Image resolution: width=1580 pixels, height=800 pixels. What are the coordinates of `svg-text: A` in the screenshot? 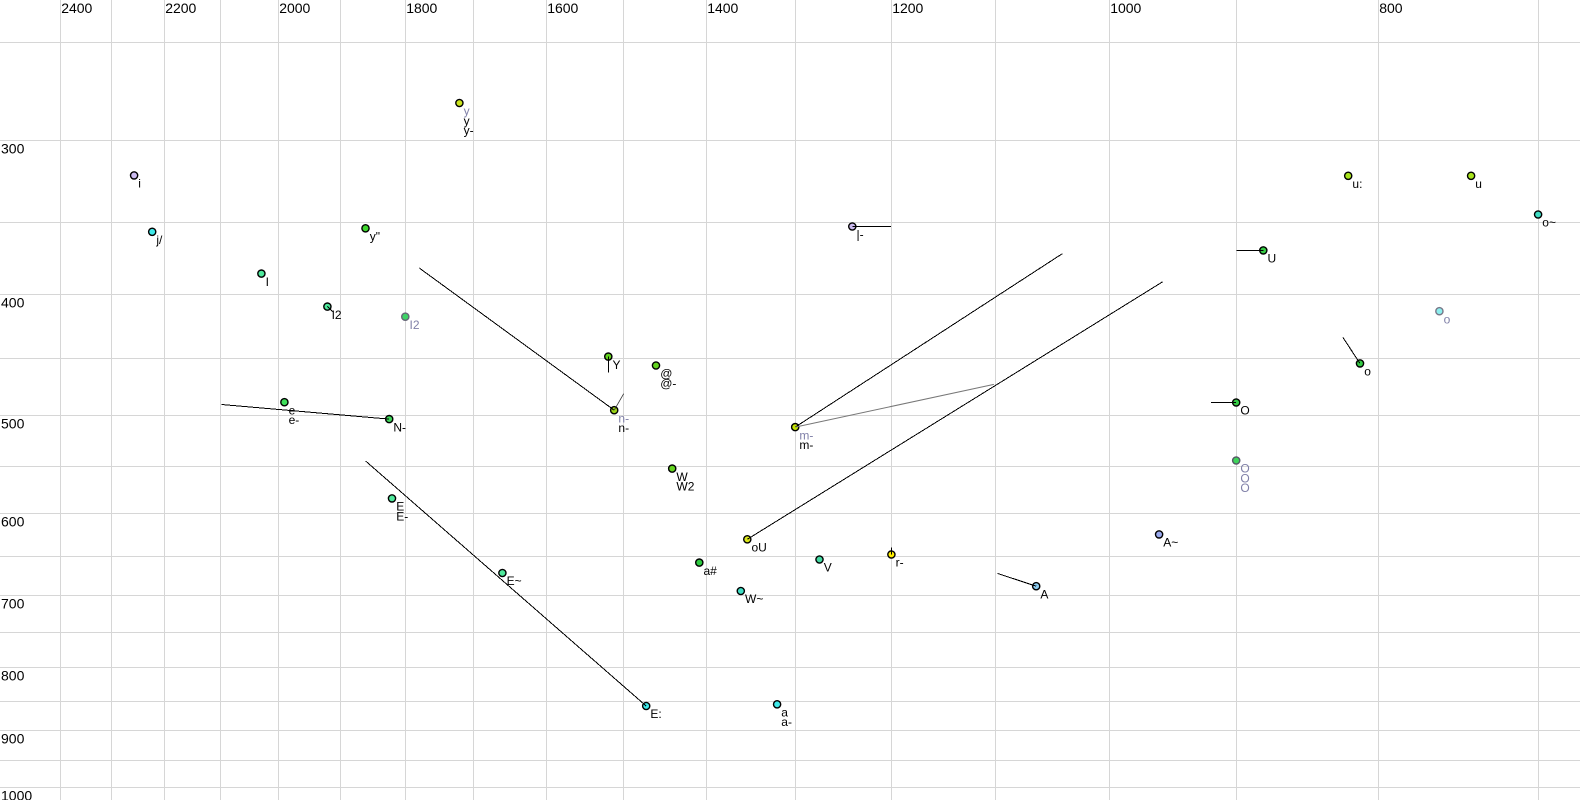 It's located at (1044, 594).